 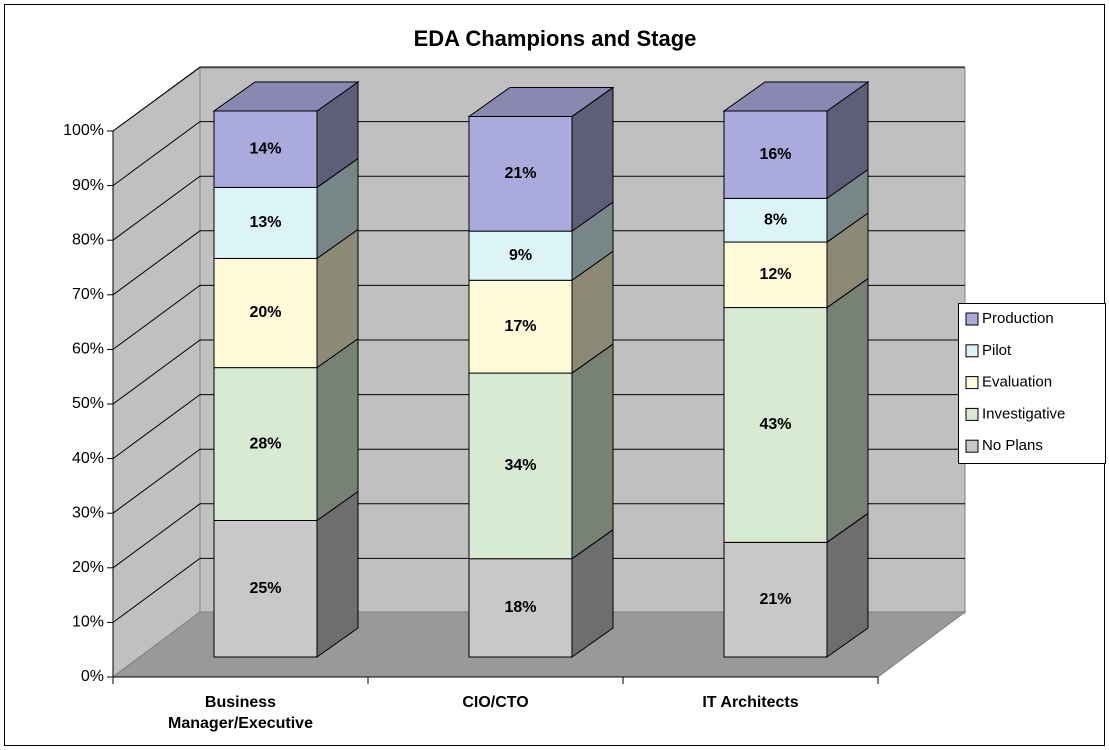 I want to click on y-tick-label: 50%, so click(x=88, y=403).